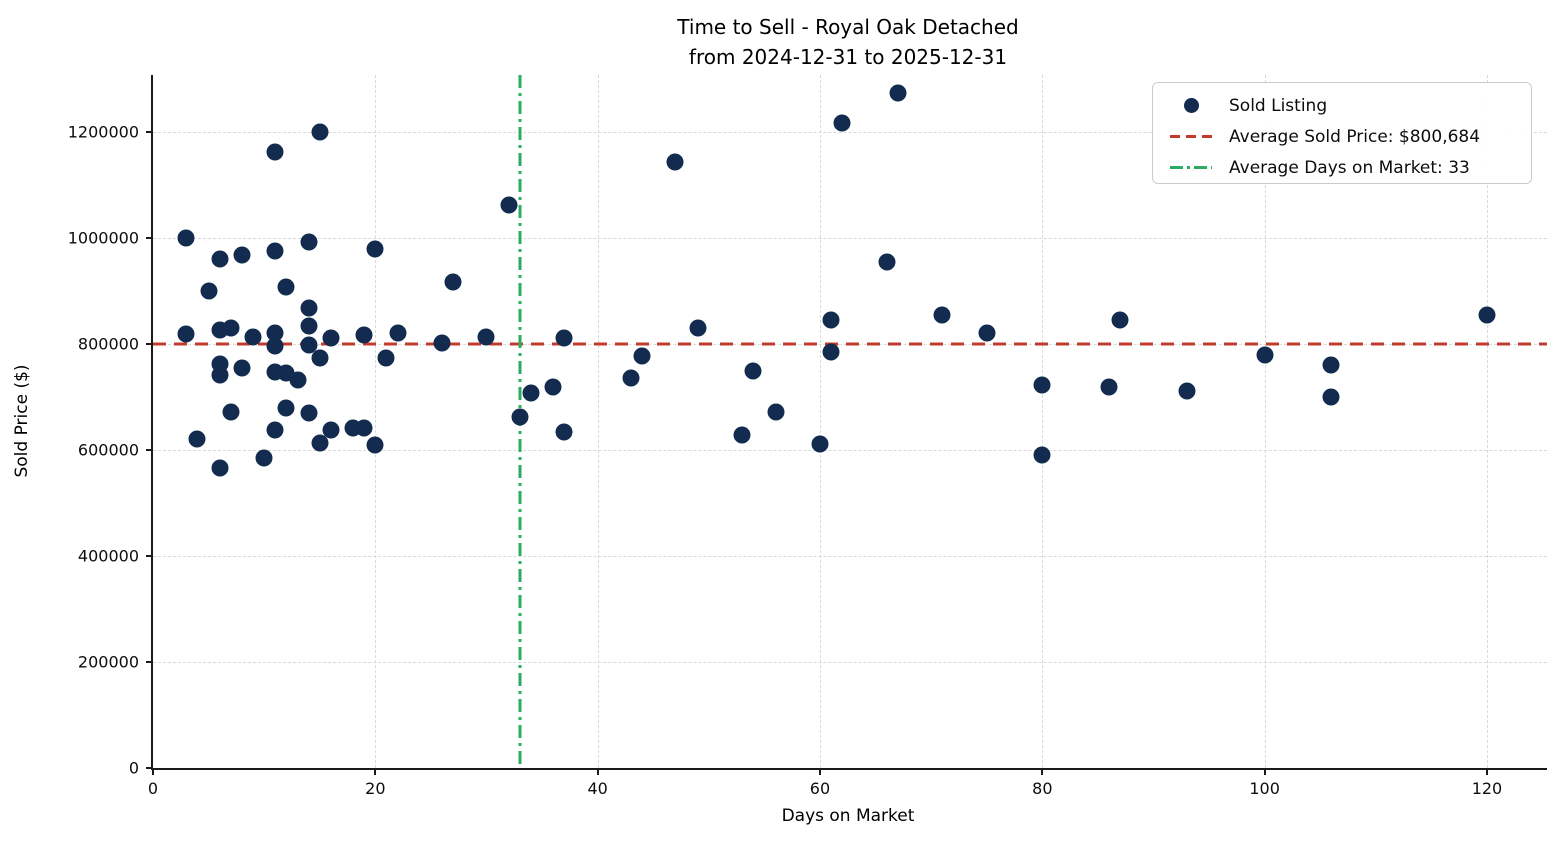  I want to click on legend-label: Sold Listing, so click(1278, 105).